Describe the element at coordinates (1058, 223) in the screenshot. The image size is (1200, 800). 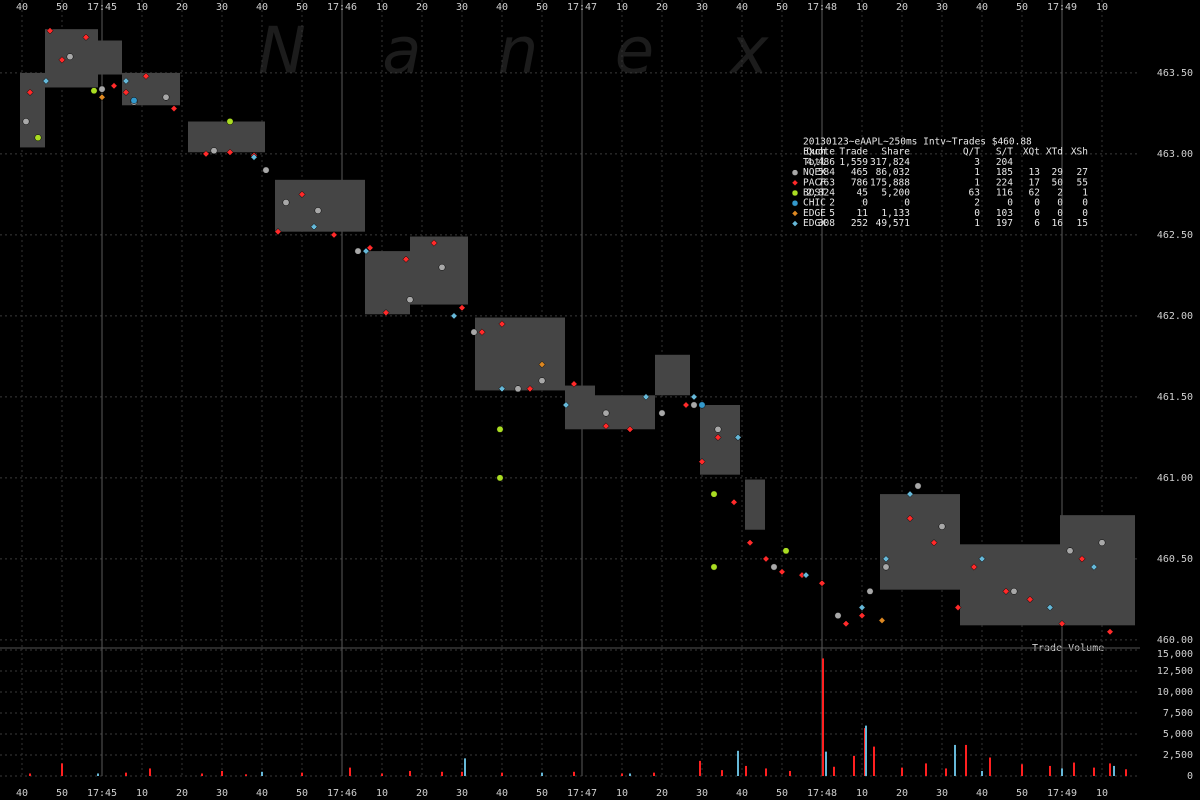
I see `stats-cell: 16` at that location.